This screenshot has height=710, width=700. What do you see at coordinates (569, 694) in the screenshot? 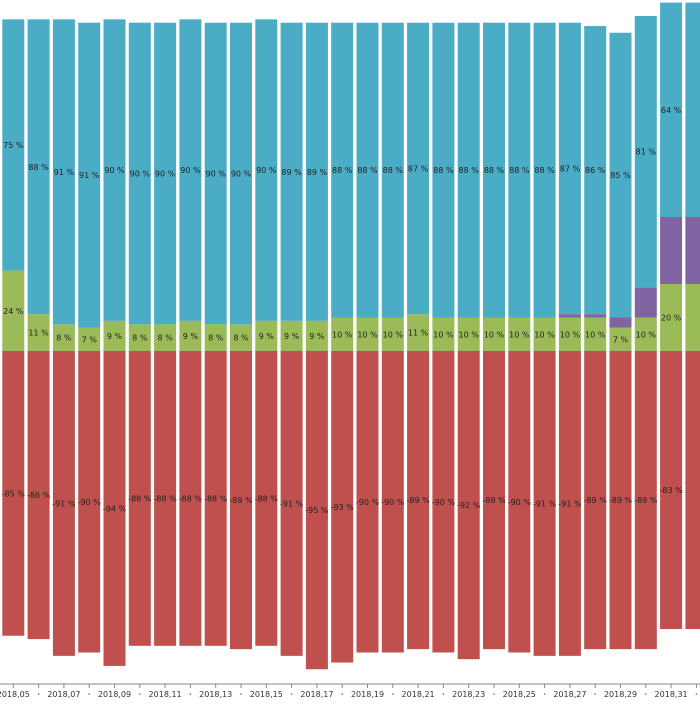
I see `x-tick-label: 2018,27` at bounding box center [569, 694].